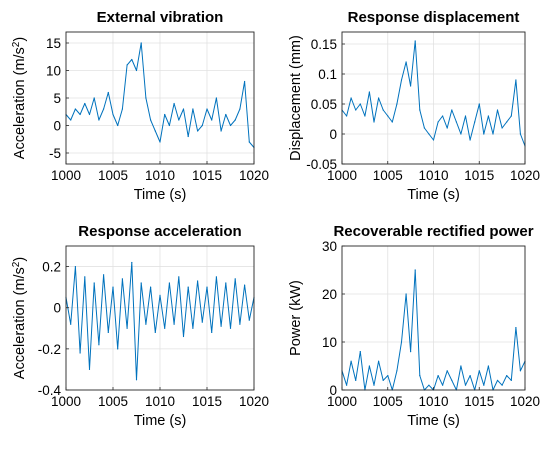 Image resolution: width=550 pixels, height=449 pixels. Describe the element at coordinates (321, 164) in the screenshot. I see `y-tick-label: -0.05` at that location.